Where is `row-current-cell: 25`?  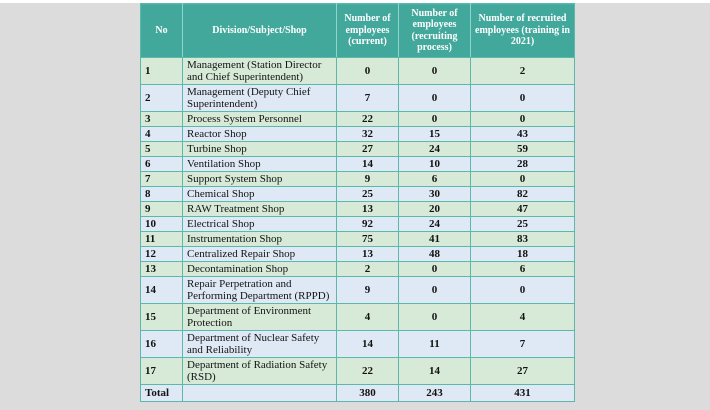
row-current-cell: 25 is located at coordinates (367, 194).